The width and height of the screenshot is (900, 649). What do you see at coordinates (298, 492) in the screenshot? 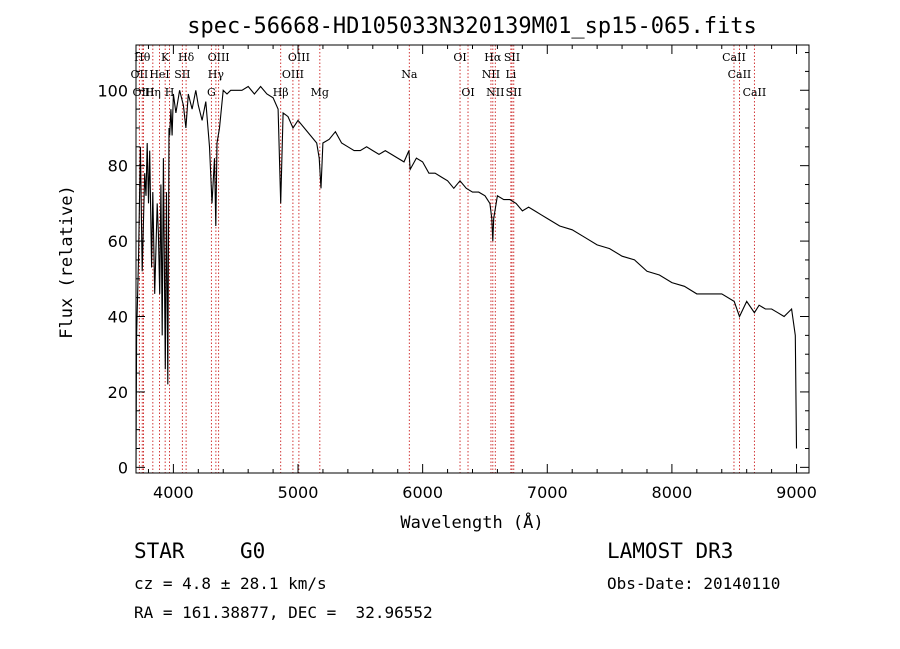
I see `x-tick-label: 5000` at bounding box center [298, 492].